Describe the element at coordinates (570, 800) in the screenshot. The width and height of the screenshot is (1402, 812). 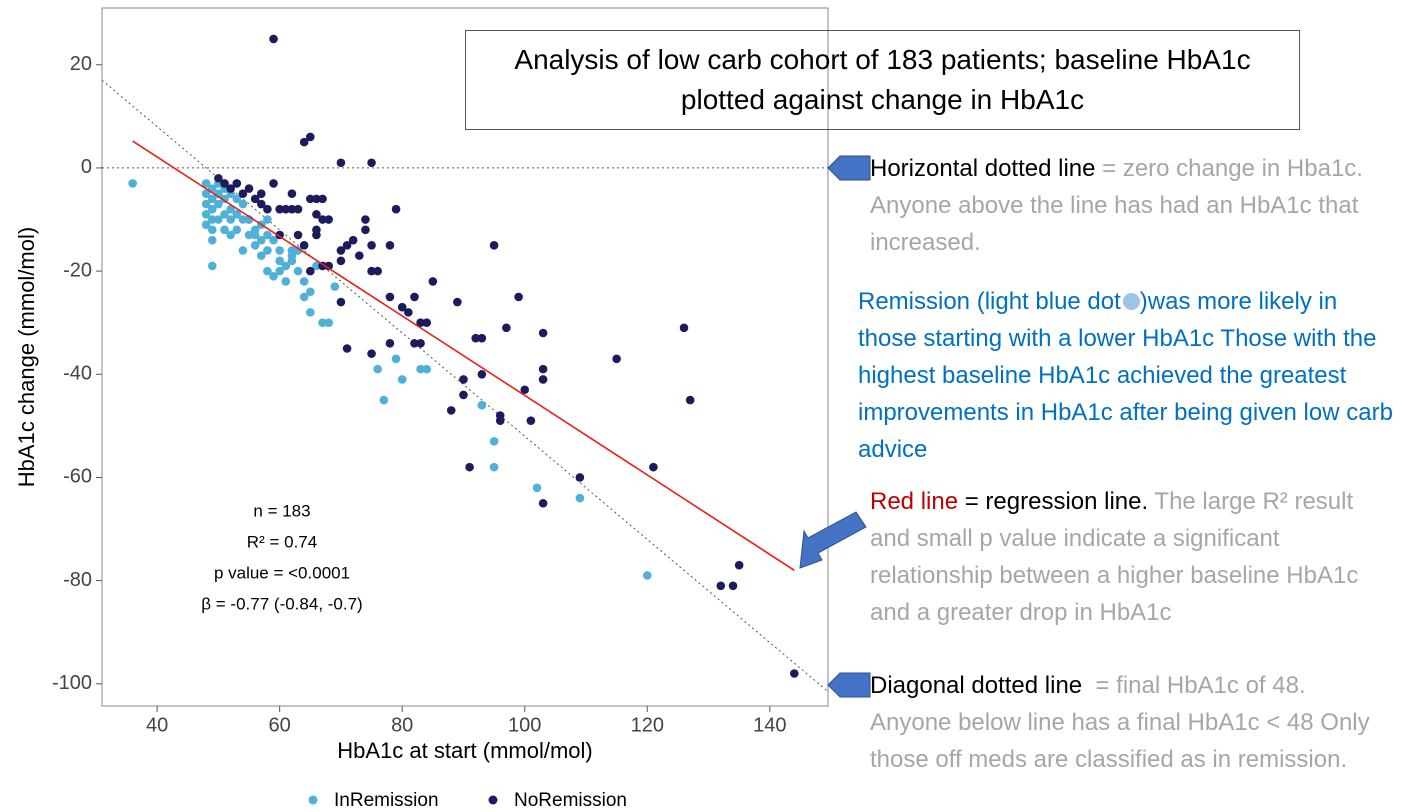
I see `legend-label: NoRemission` at that location.